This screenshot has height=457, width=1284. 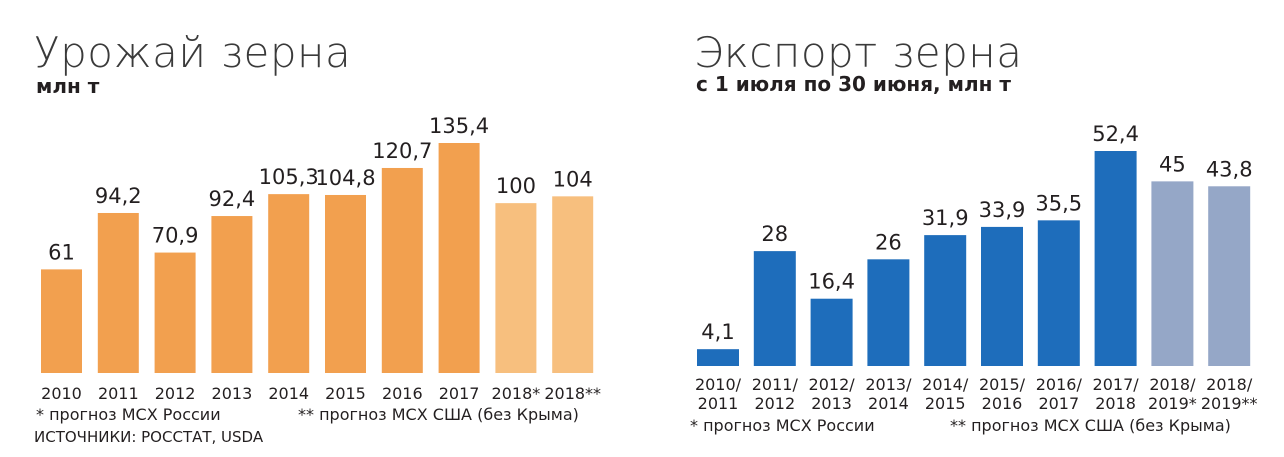 I want to click on x-tick-label: 2013/, so click(x=888, y=384).